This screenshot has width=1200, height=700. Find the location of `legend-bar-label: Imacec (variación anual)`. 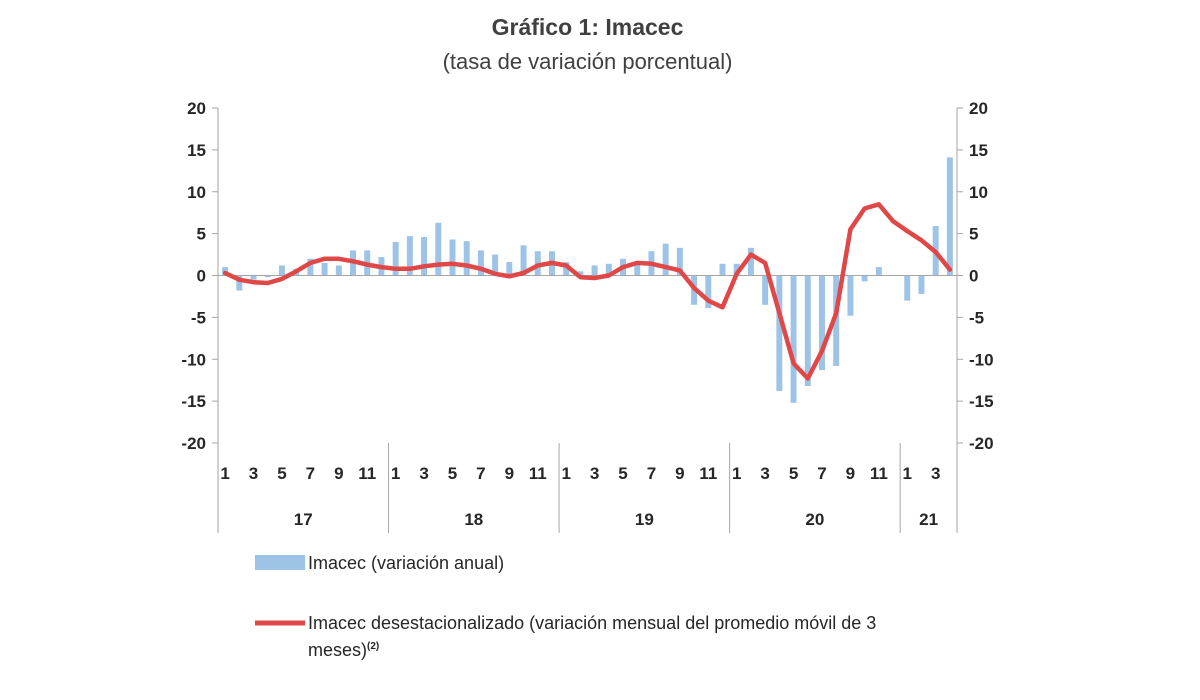

legend-bar-label: Imacec (variación anual) is located at coordinates (406, 563).